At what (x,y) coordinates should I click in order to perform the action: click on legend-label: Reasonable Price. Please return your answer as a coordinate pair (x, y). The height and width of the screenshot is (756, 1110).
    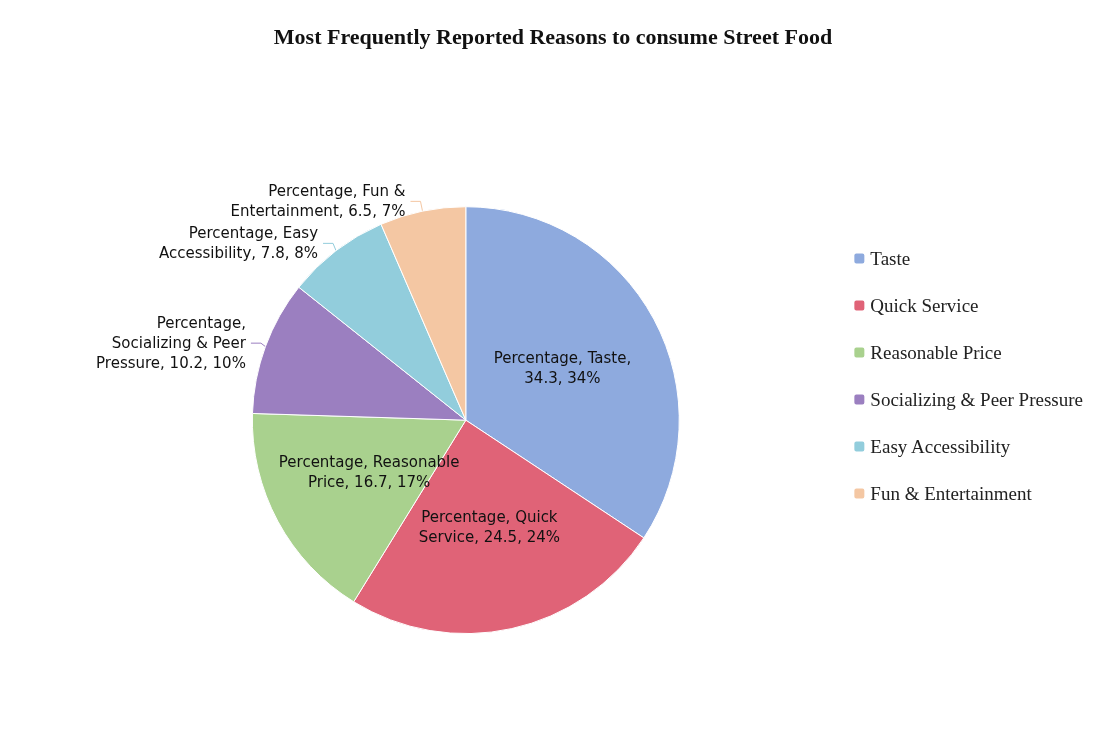
    Looking at the image, I should click on (936, 352).